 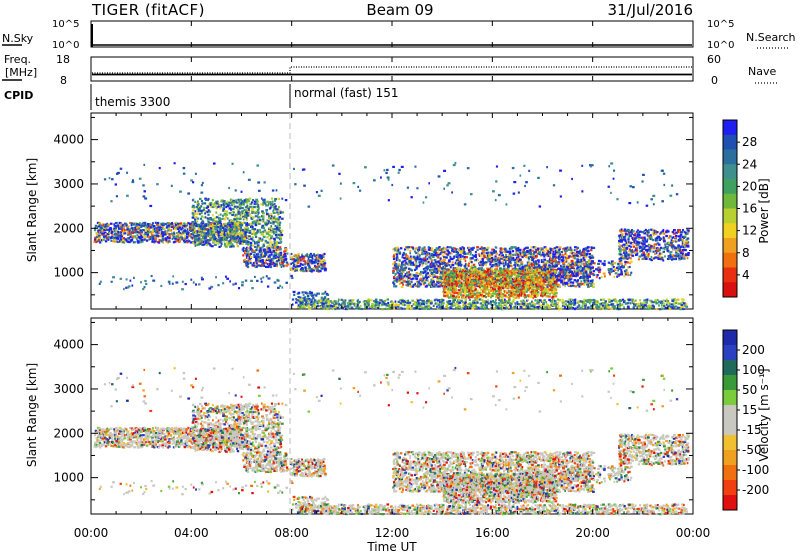 What do you see at coordinates (63, 59) in the screenshot?
I see `freq-tick-high: 18` at bounding box center [63, 59].